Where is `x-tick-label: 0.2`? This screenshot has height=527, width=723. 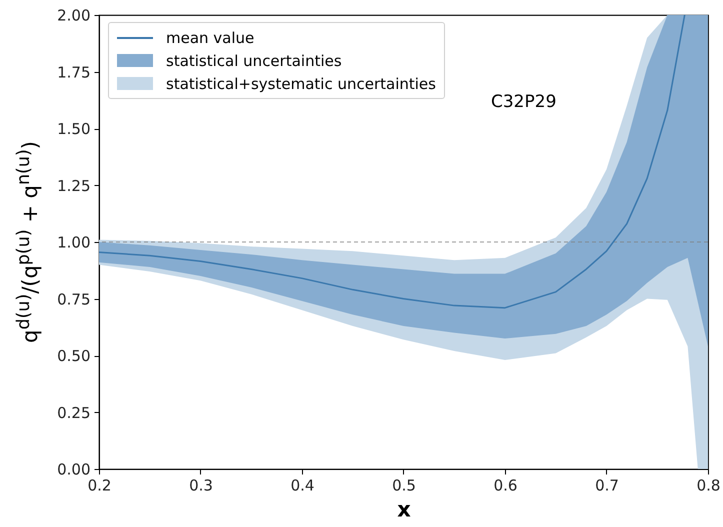
x-tick-label: 0.2 is located at coordinates (100, 485).